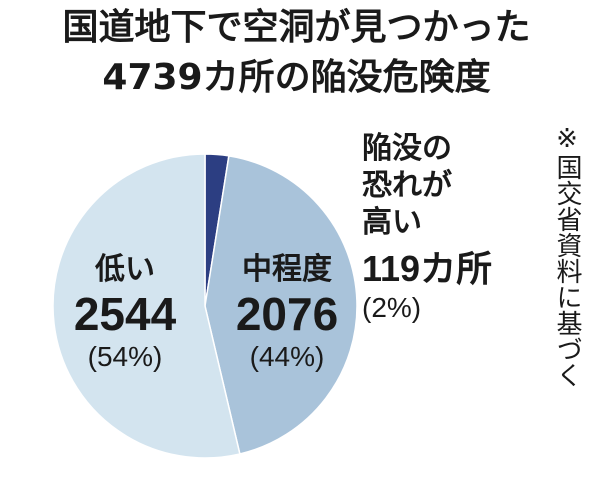  I want to click on chart-subtitle: 4739カ所の陥没危険度, so click(296, 77).